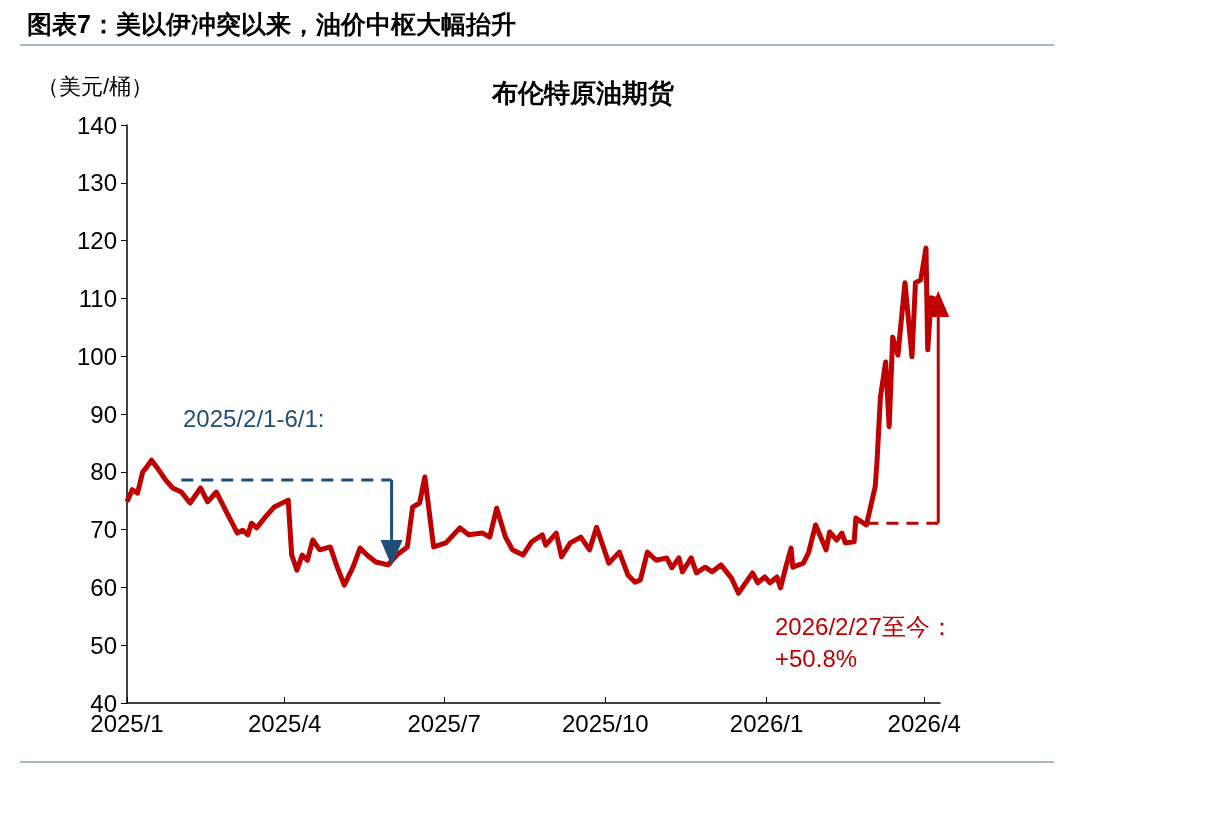 This screenshot has width=1206, height=816. Describe the element at coordinates (766, 723) in the screenshot. I see `x-tick-label: 2026/1` at that location.